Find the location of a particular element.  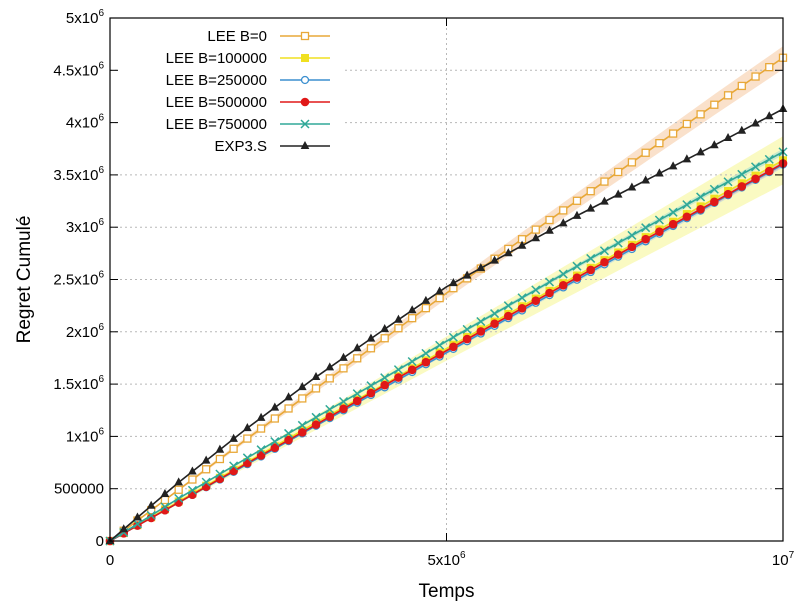

legend-item-lee-b-750000: LEE B=750000 is located at coordinates (248, 124).